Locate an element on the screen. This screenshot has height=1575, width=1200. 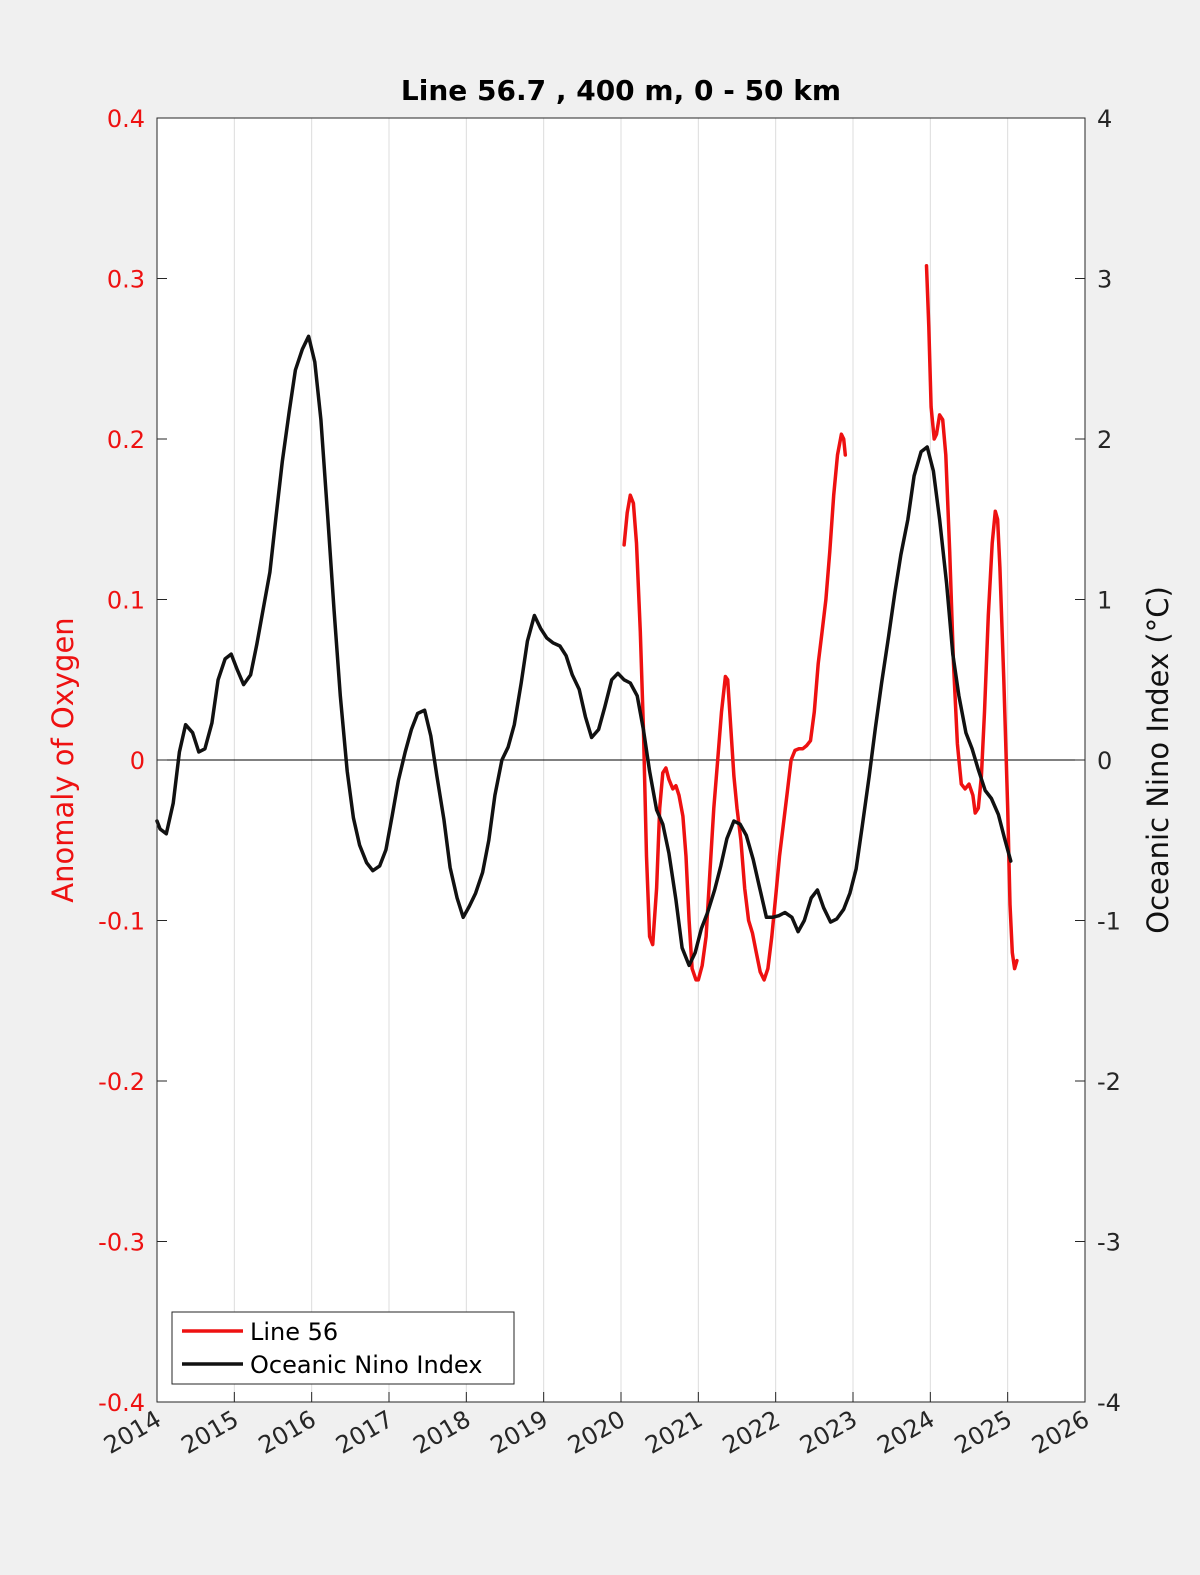
y-tick-label-right: -4 is located at coordinates (1109, 1403).